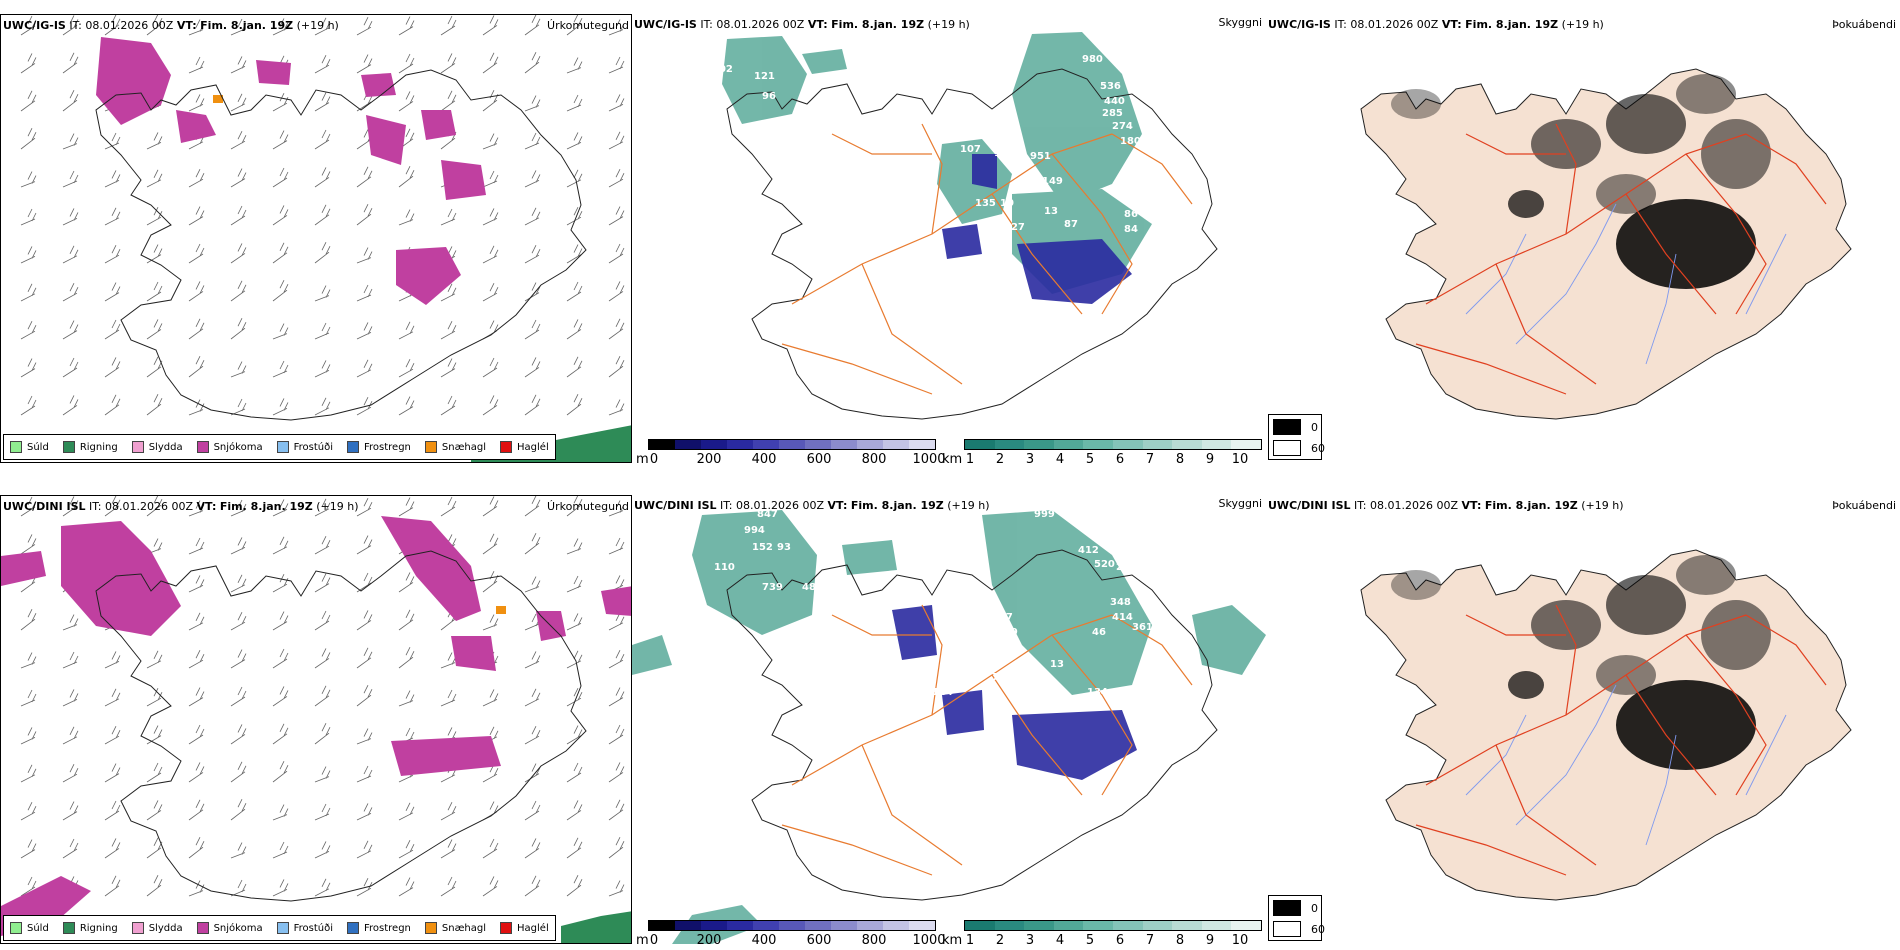 This screenshot has height=950, width=1900. I want to click on ceiling-scale: m 0 200 400 600 800 1000, so click(791, 932).